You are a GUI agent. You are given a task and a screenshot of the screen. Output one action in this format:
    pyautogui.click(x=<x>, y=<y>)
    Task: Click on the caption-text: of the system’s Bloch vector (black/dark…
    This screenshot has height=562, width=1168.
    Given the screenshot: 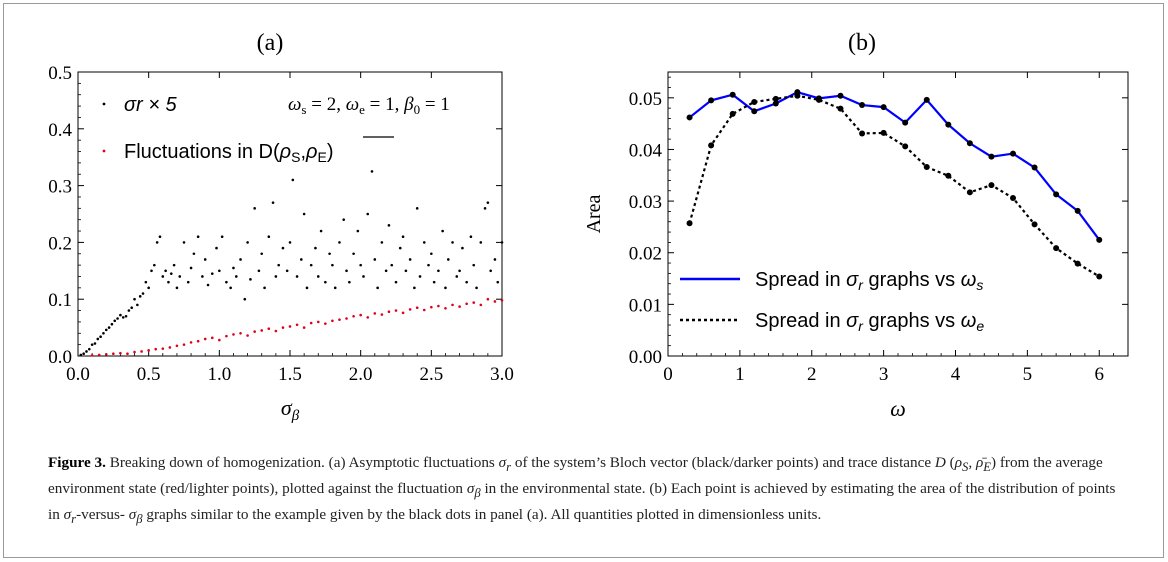 What is the action you would take?
    pyautogui.click(x=723, y=462)
    